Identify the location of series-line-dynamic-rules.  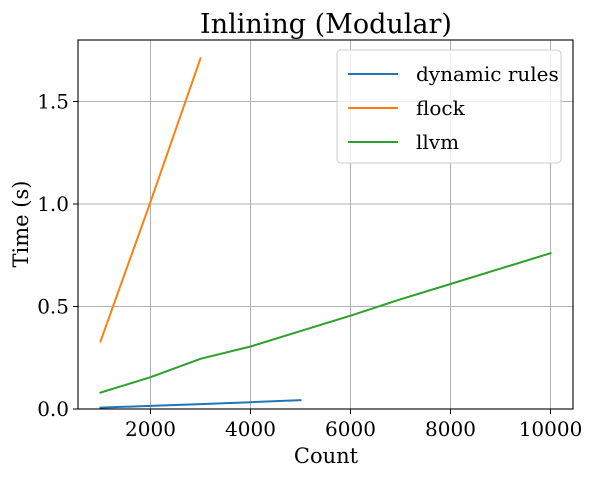
(200, 404).